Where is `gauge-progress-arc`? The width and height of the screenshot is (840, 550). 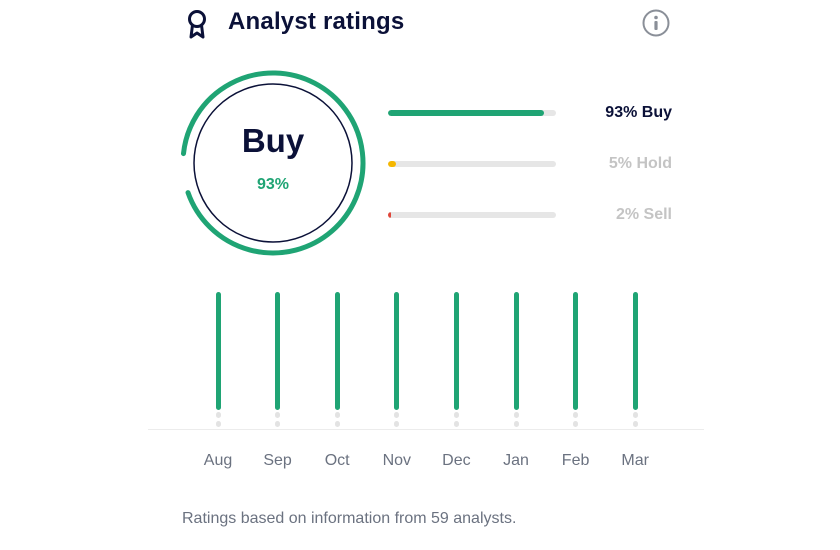 gauge-progress-arc is located at coordinates (273, 163).